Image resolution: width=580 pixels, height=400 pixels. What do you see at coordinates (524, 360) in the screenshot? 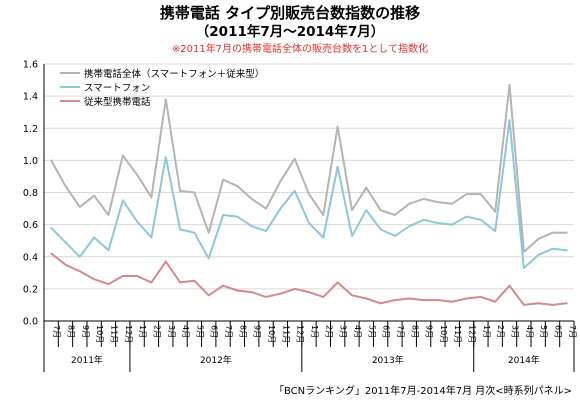
I see `year-label: 2014年` at bounding box center [524, 360].